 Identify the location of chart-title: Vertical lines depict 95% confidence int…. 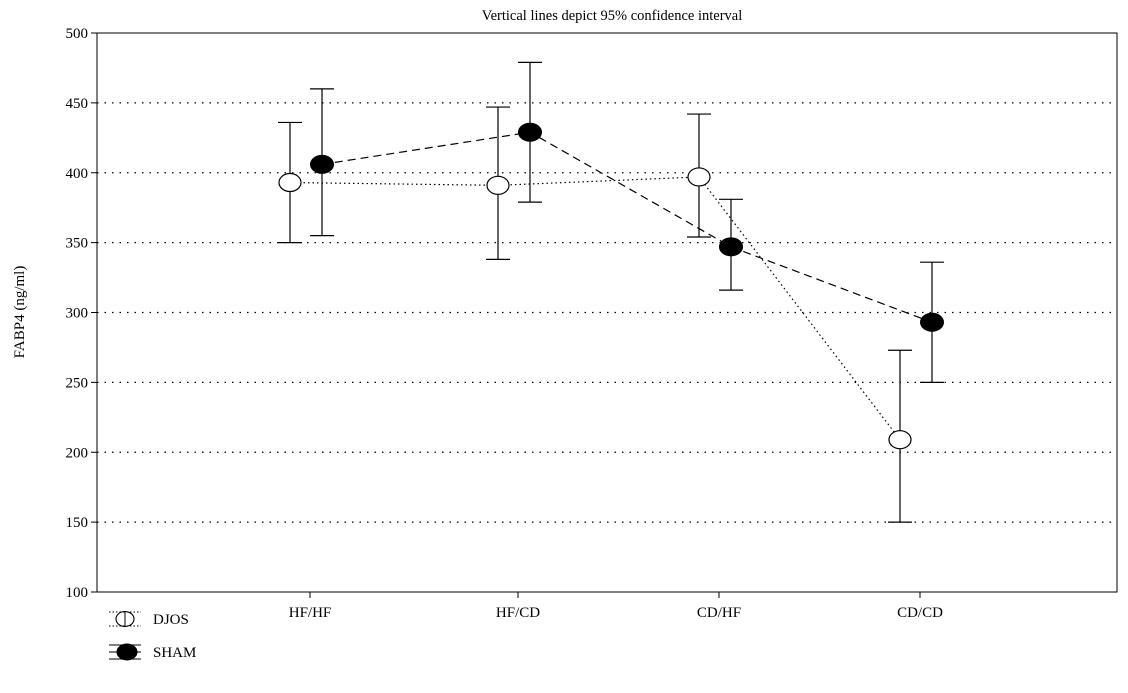
(612, 16).